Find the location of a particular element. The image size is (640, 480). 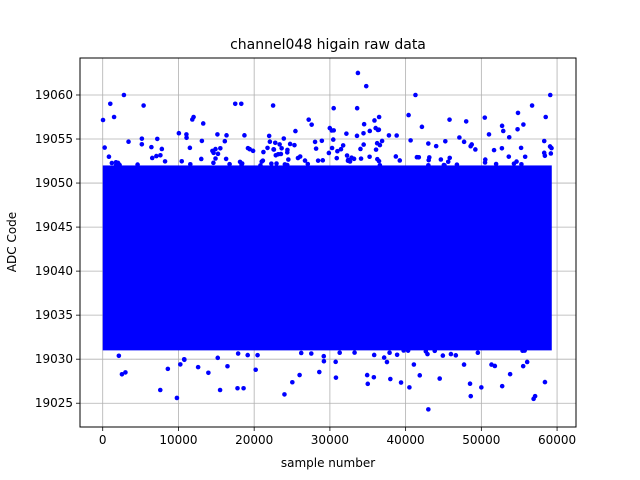

y-tick-label: 19040 is located at coordinates (54, 271).